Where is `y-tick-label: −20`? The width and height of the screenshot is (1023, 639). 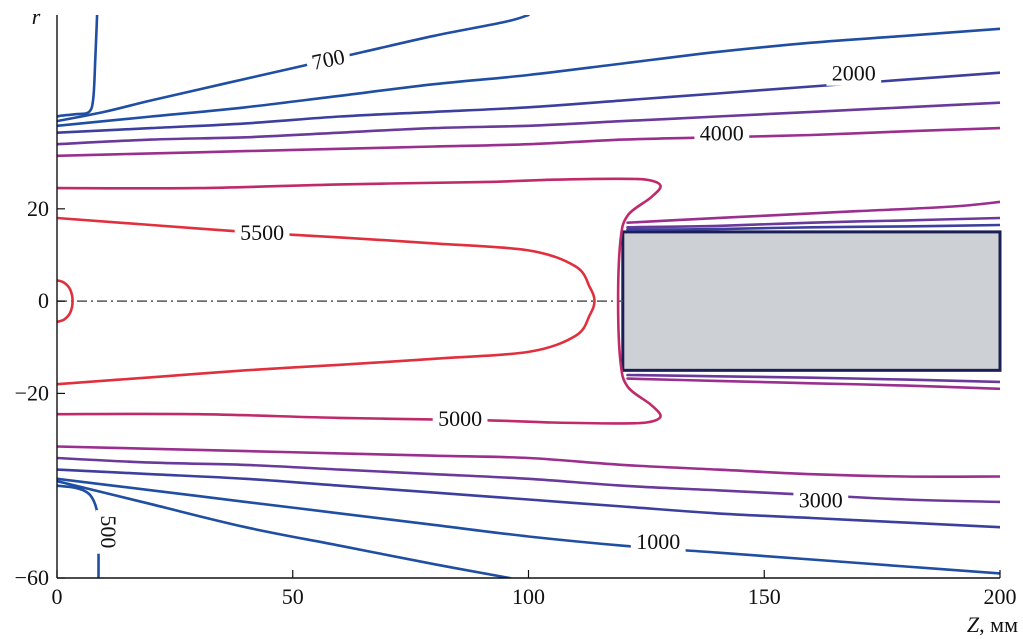
y-tick-label: −20 is located at coordinates (32, 392).